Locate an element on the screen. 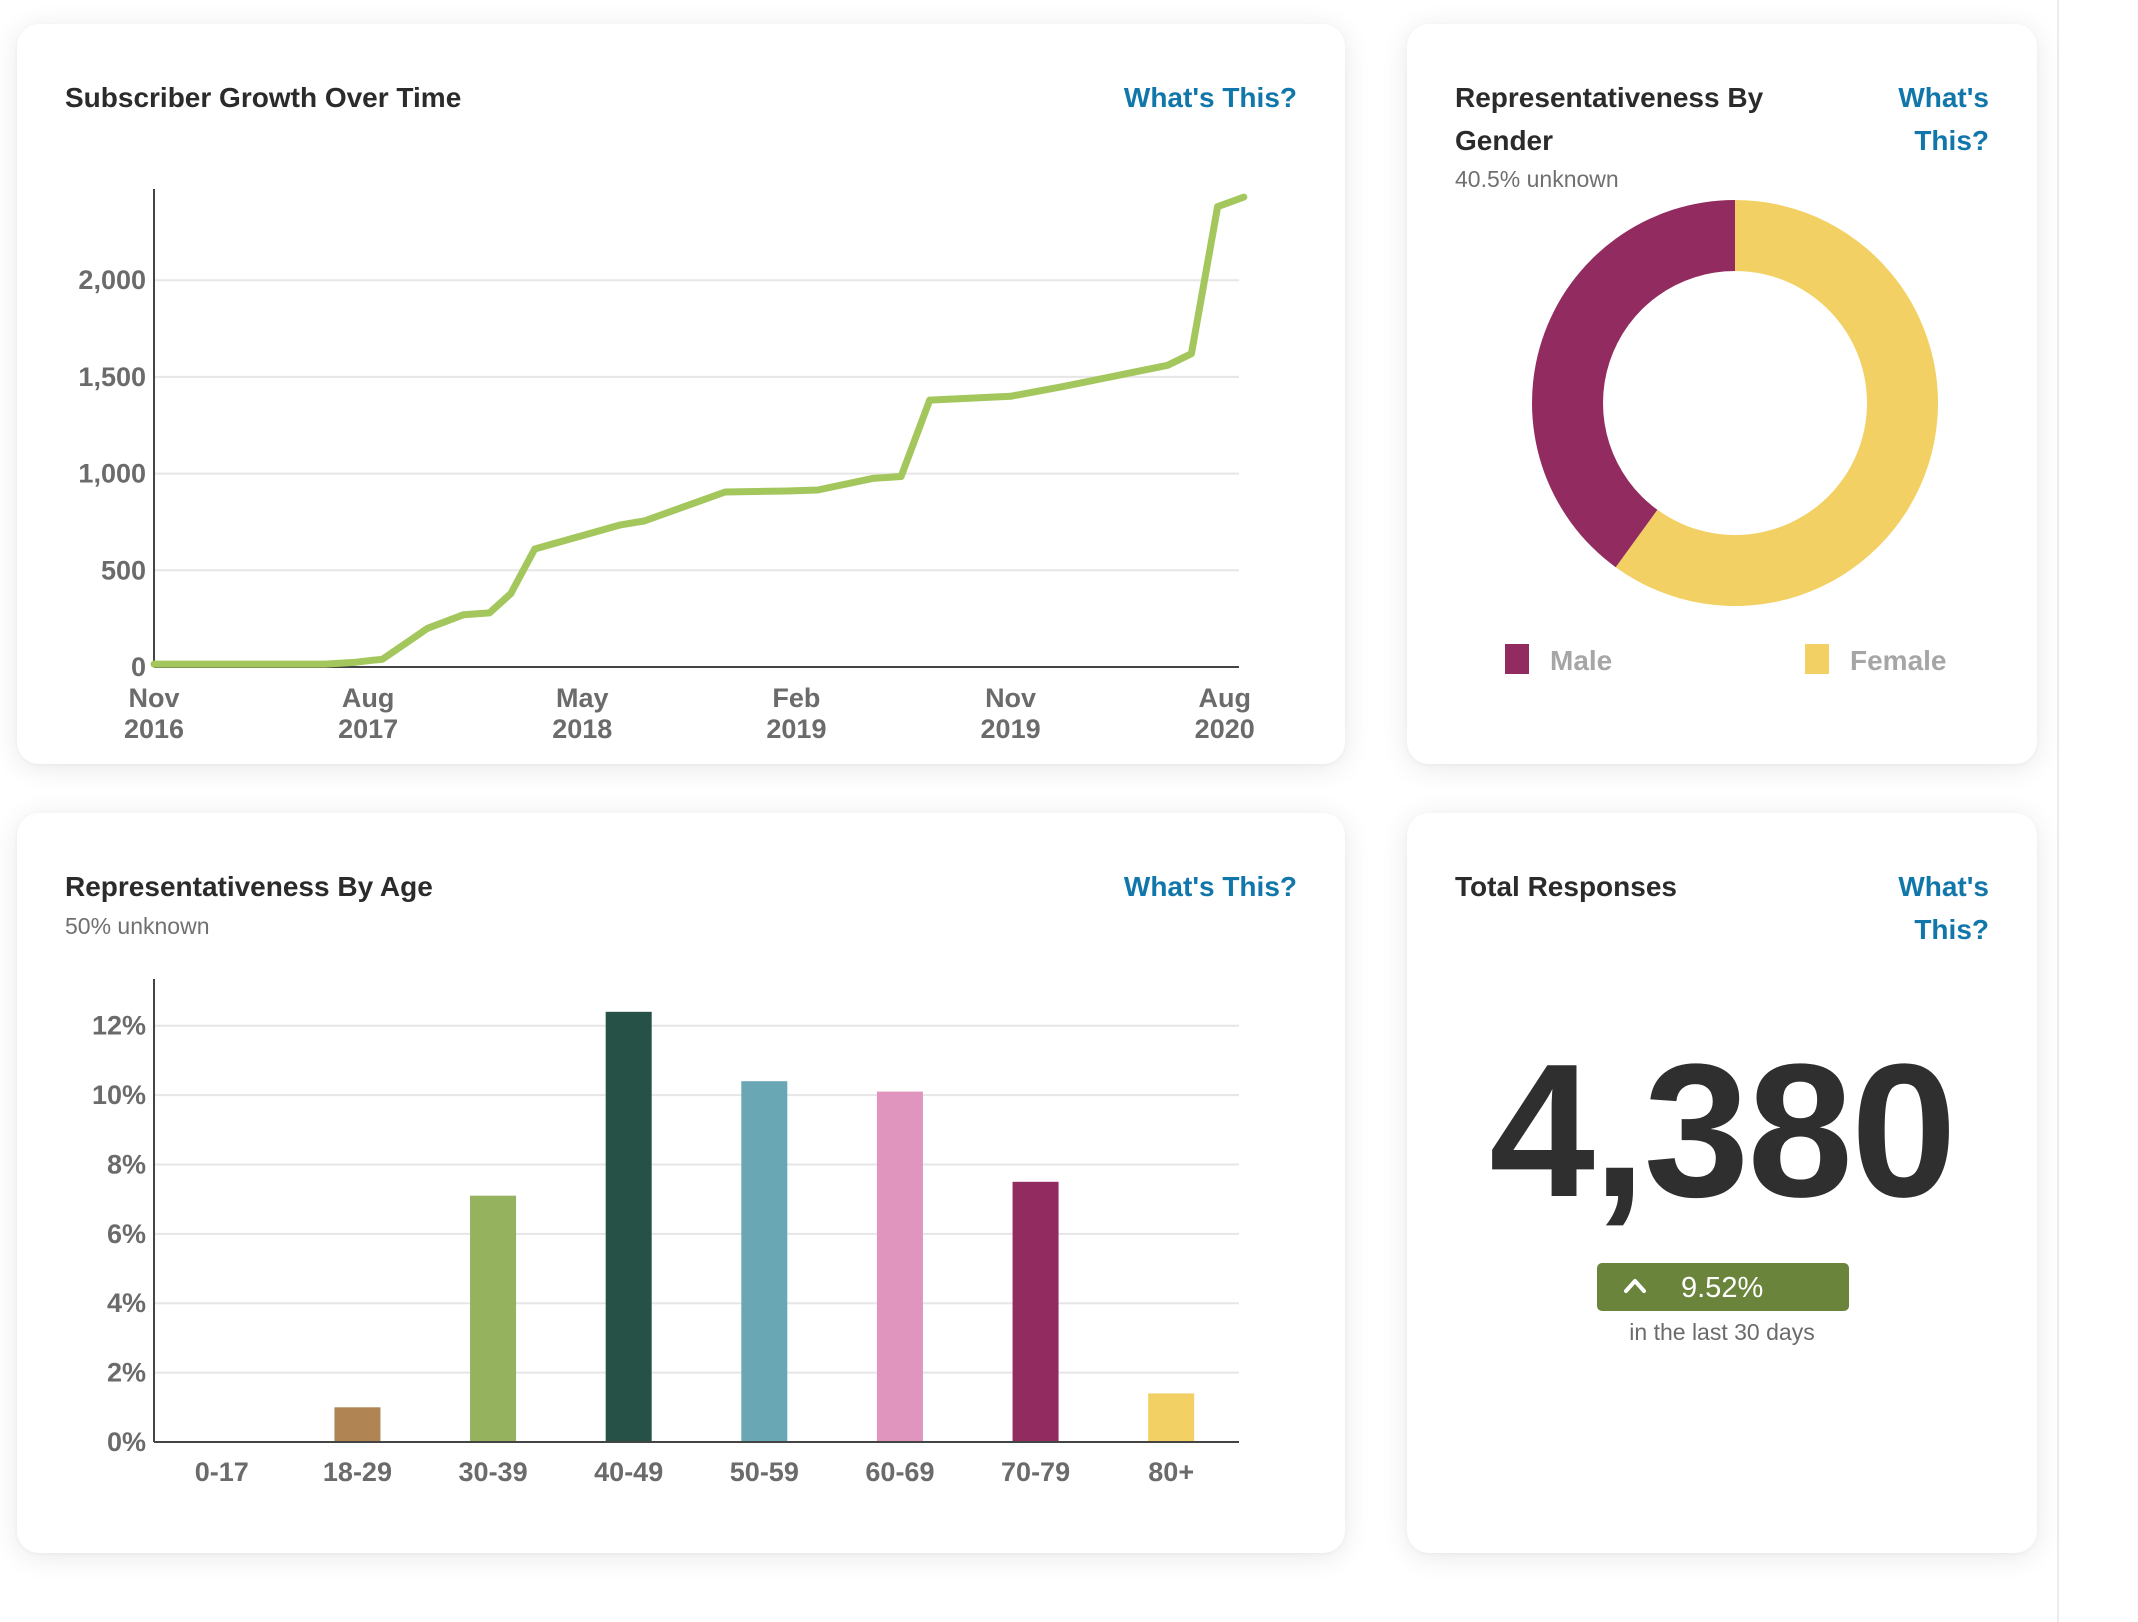  card-title: Subscriber Growth Over Time is located at coordinates (263, 97).